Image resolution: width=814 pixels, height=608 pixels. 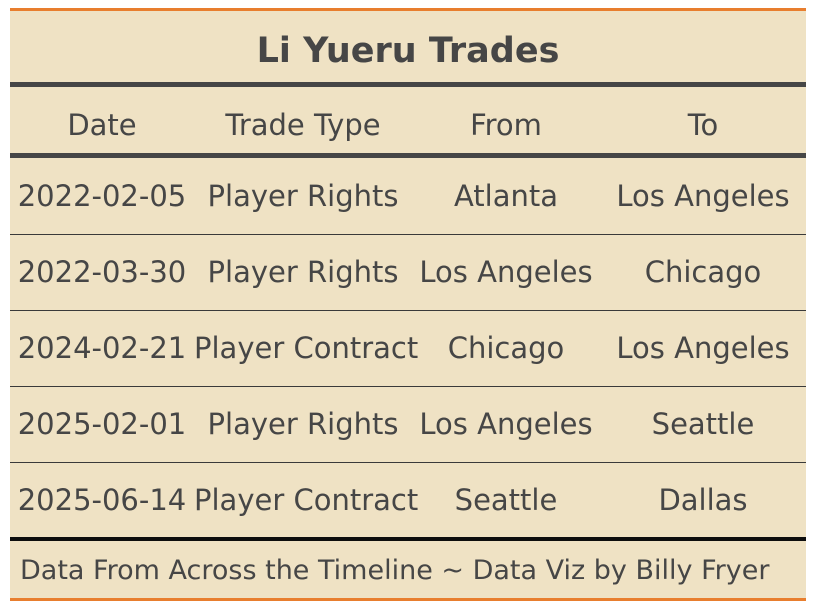 I want to click on header-row: Date Trade Type From To, so click(x=408, y=125).